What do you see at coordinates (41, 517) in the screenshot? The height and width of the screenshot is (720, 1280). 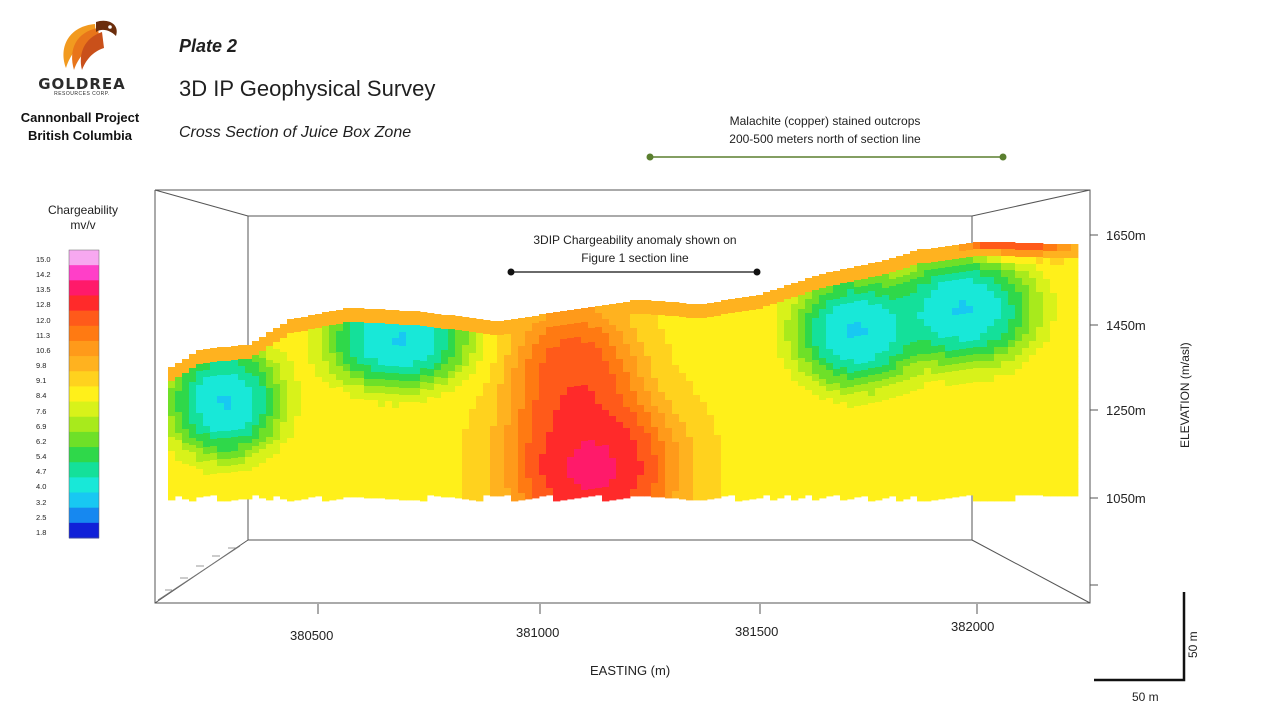 I see `legend-tick-label: 2.5` at bounding box center [41, 517].